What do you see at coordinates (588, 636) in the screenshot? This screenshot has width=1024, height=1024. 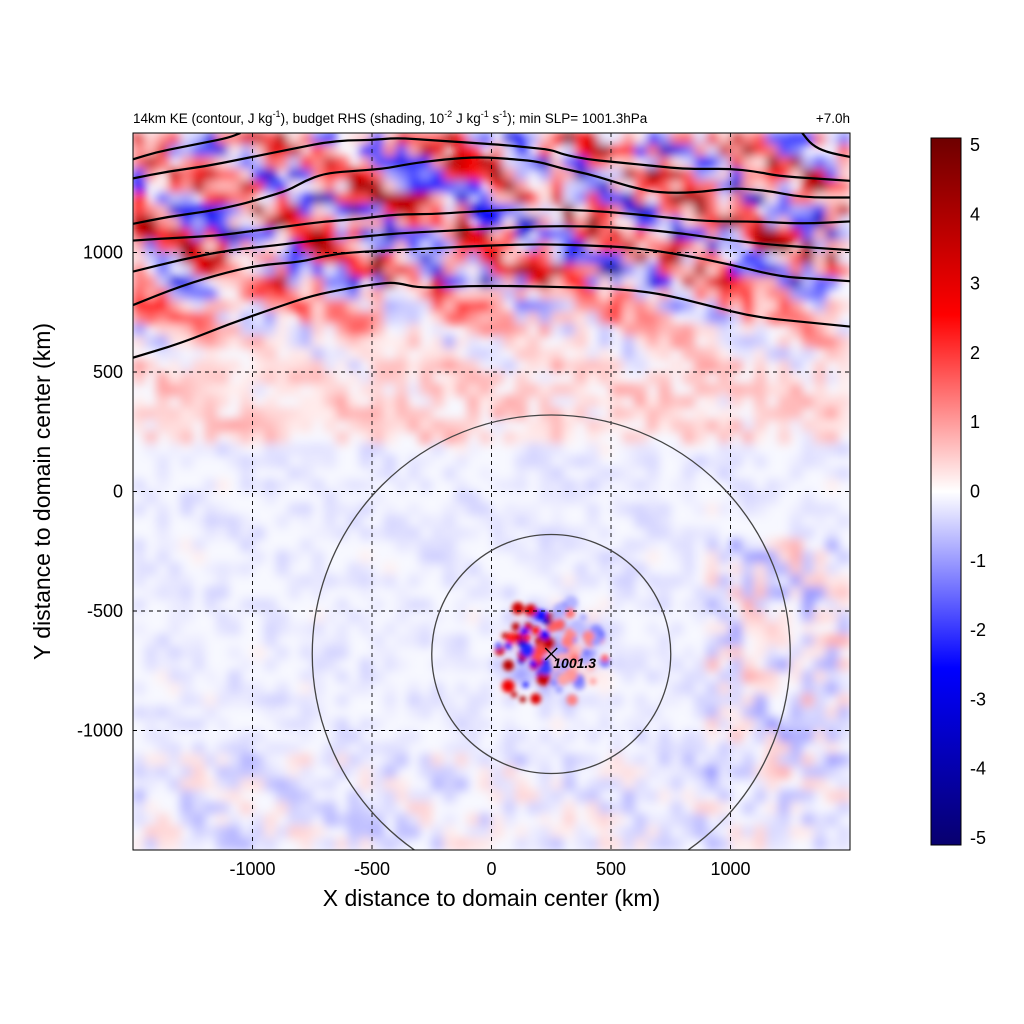 I see `shading-blob` at bounding box center [588, 636].